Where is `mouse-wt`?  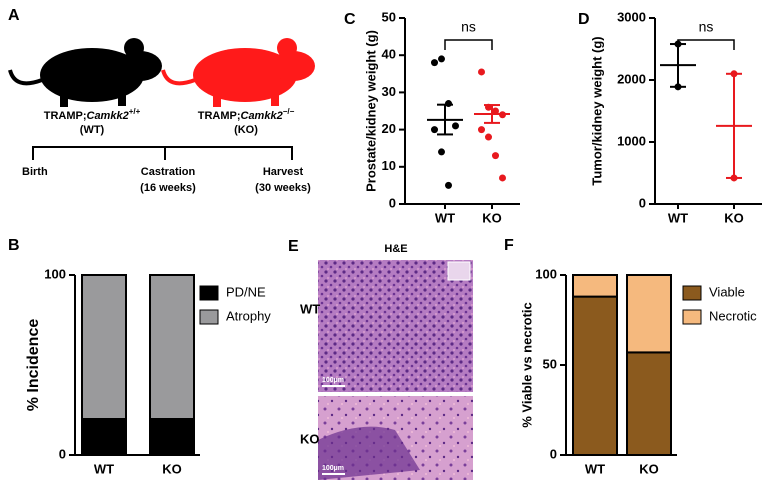
mouse-wt is located at coordinates (85, 72).